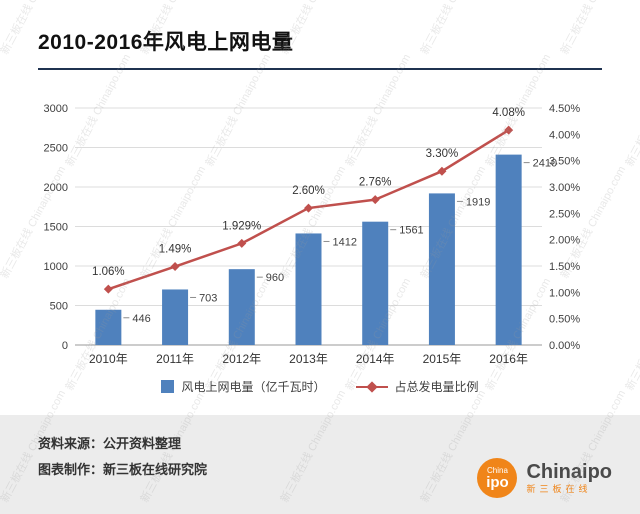 The width and height of the screenshot is (640, 514). Describe the element at coordinates (442, 359) in the screenshot. I see `x-axis-category-label: 2015年` at that location.